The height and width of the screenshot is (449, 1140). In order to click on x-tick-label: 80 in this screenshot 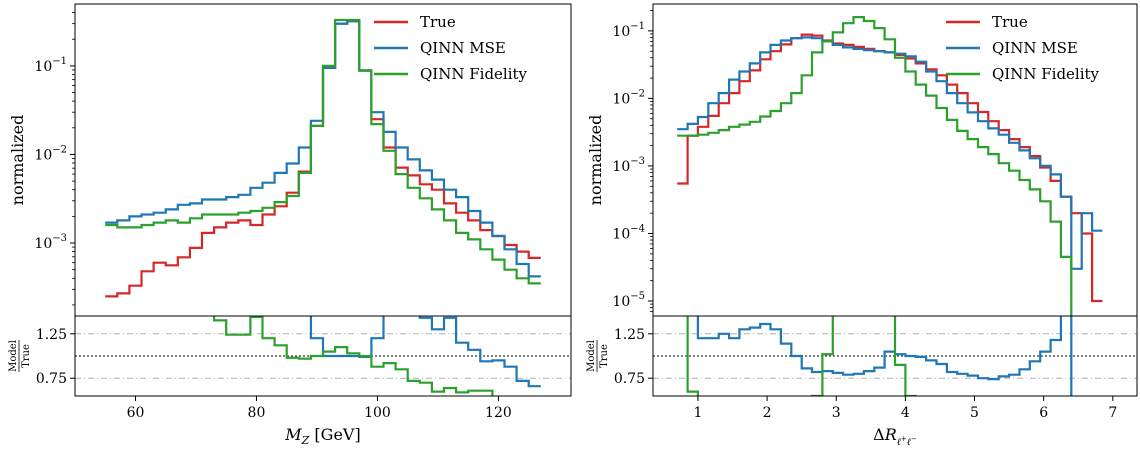, I will do `click(257, 413)`.